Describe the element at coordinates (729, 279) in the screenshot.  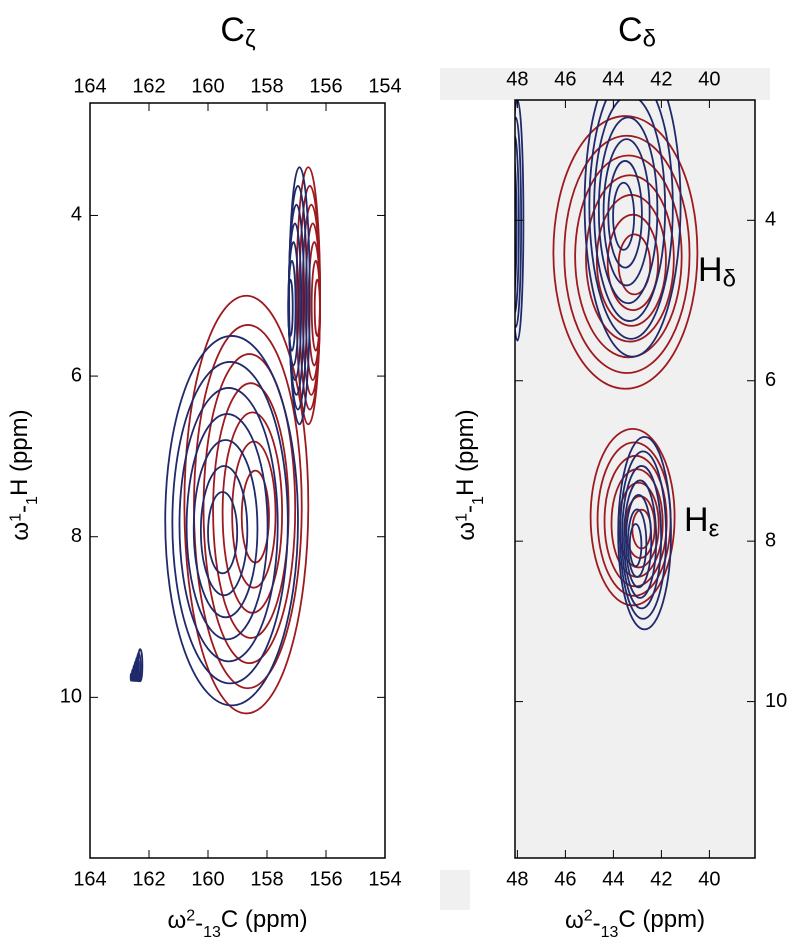
I see `annotation-sub: δ` at that location.